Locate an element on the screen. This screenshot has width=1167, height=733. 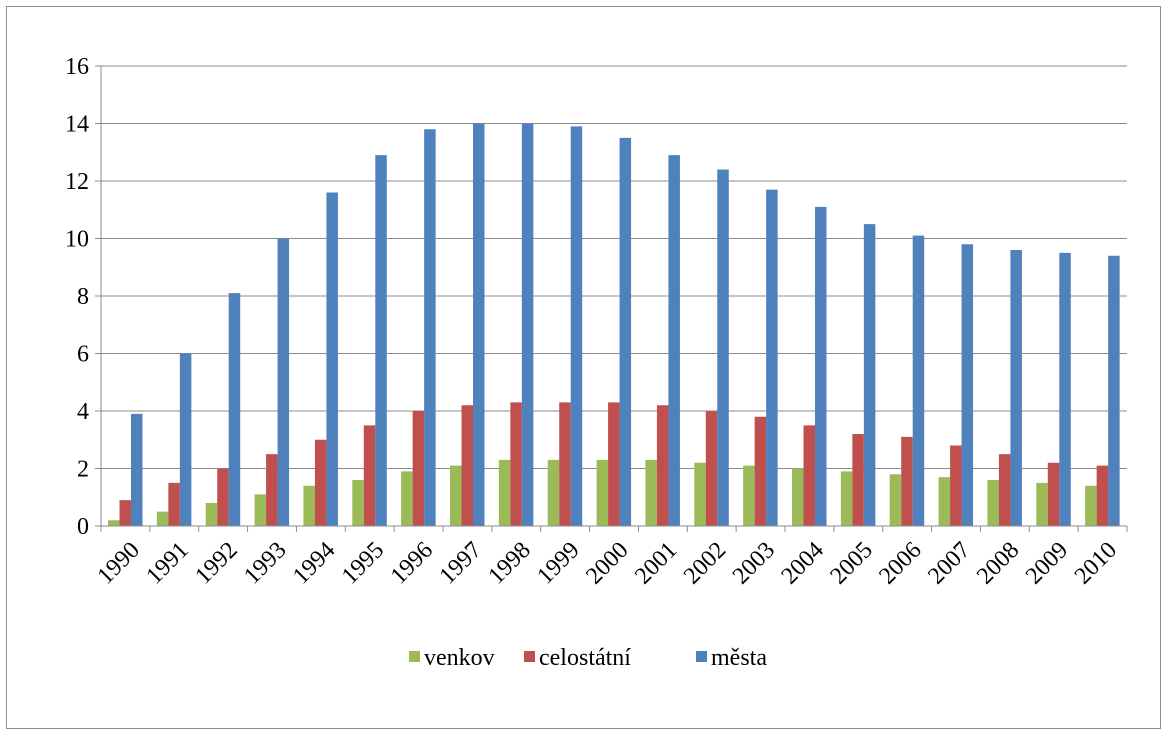
bar-města-1992 is located at coordinates (234, 409).